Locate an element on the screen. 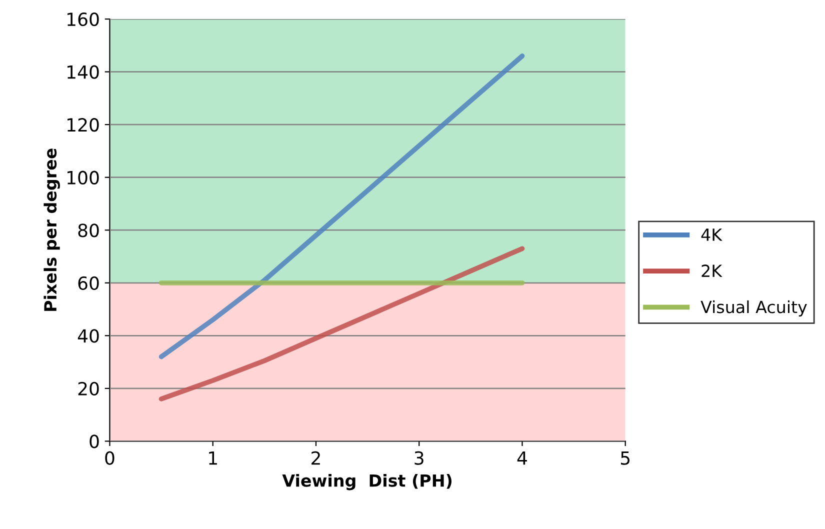 The width and height of the screenshot is (825, 529). legend-label: 4K is located at coordinates (711, 234).